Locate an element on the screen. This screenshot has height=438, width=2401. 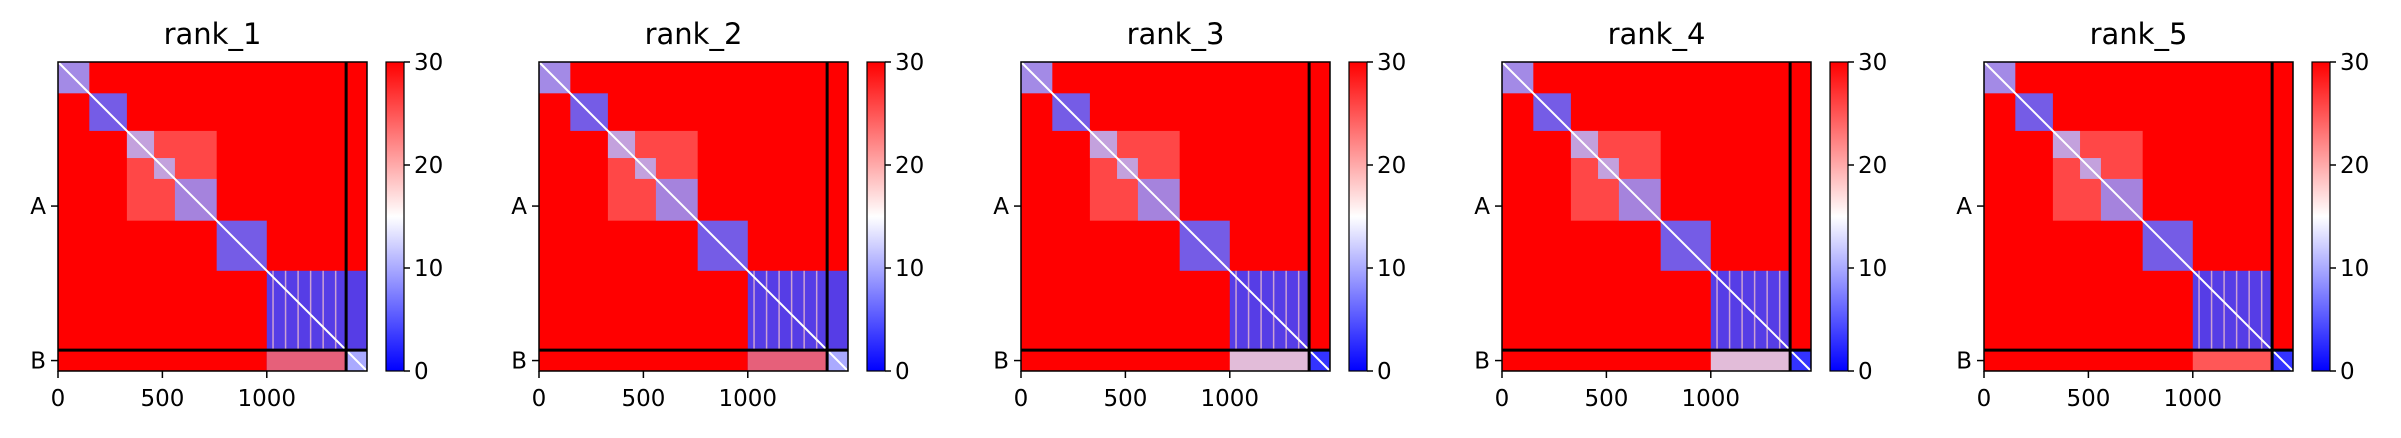
panel-title: rank_4 is located at coordinates (1657, 34).